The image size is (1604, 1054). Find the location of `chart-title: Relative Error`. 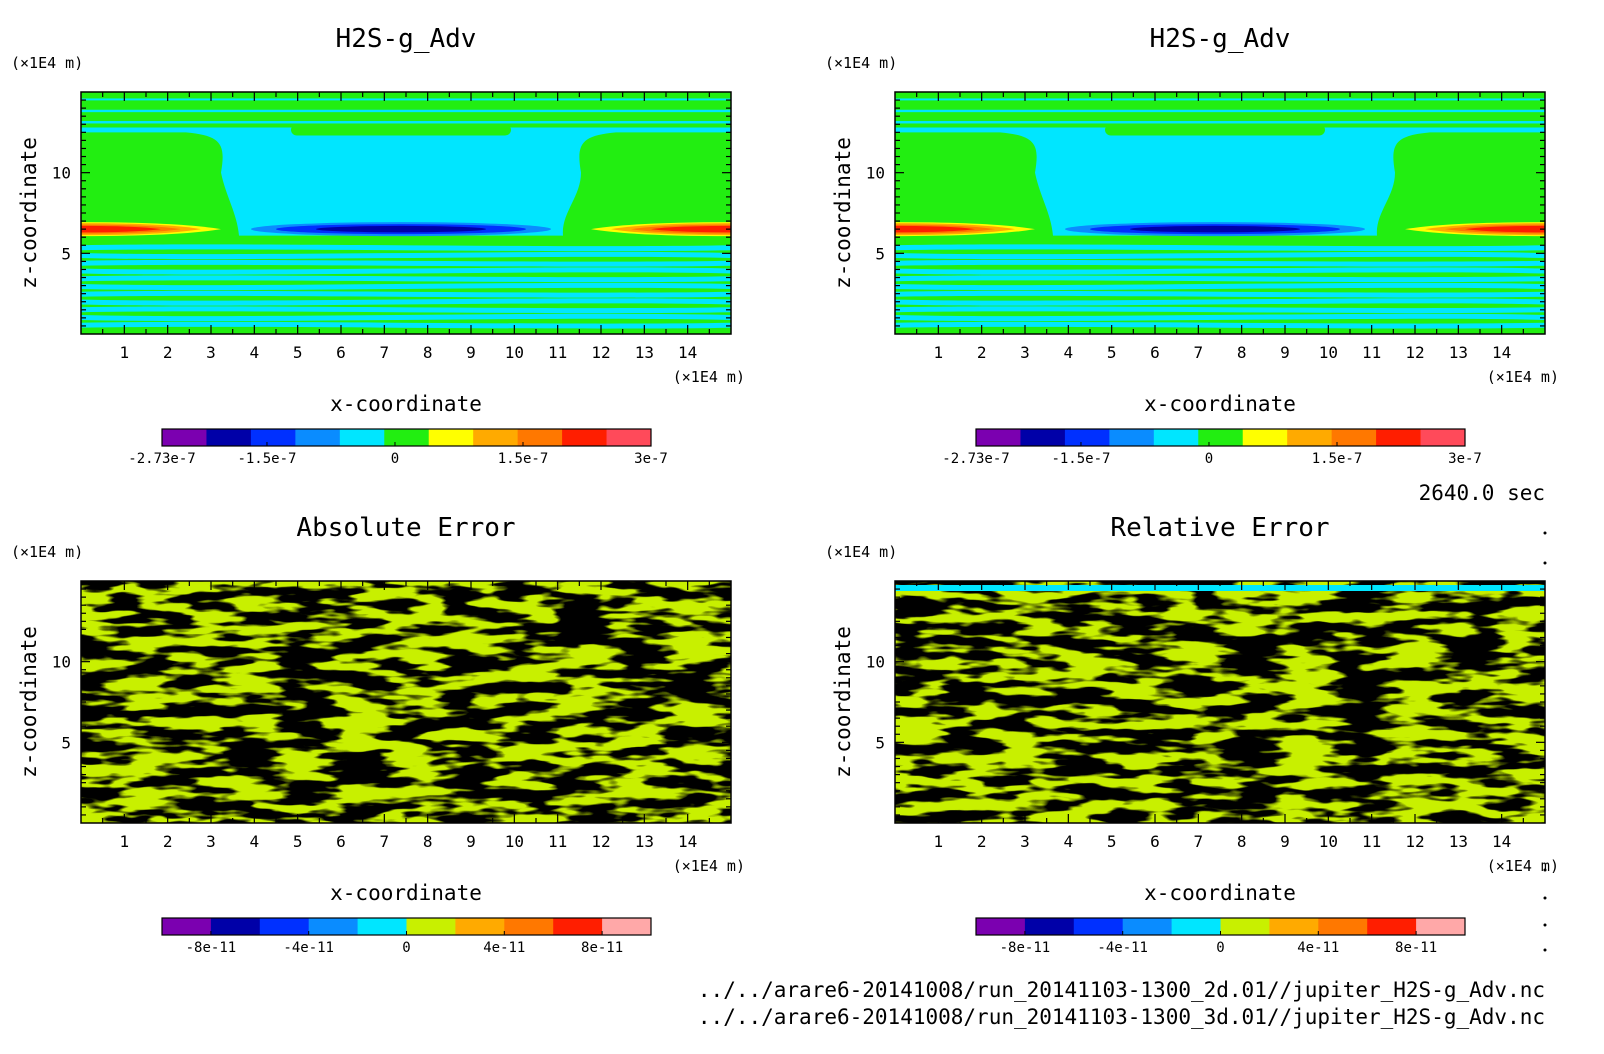

chart-title: Relative Error is located at coordinates (1219, 528).